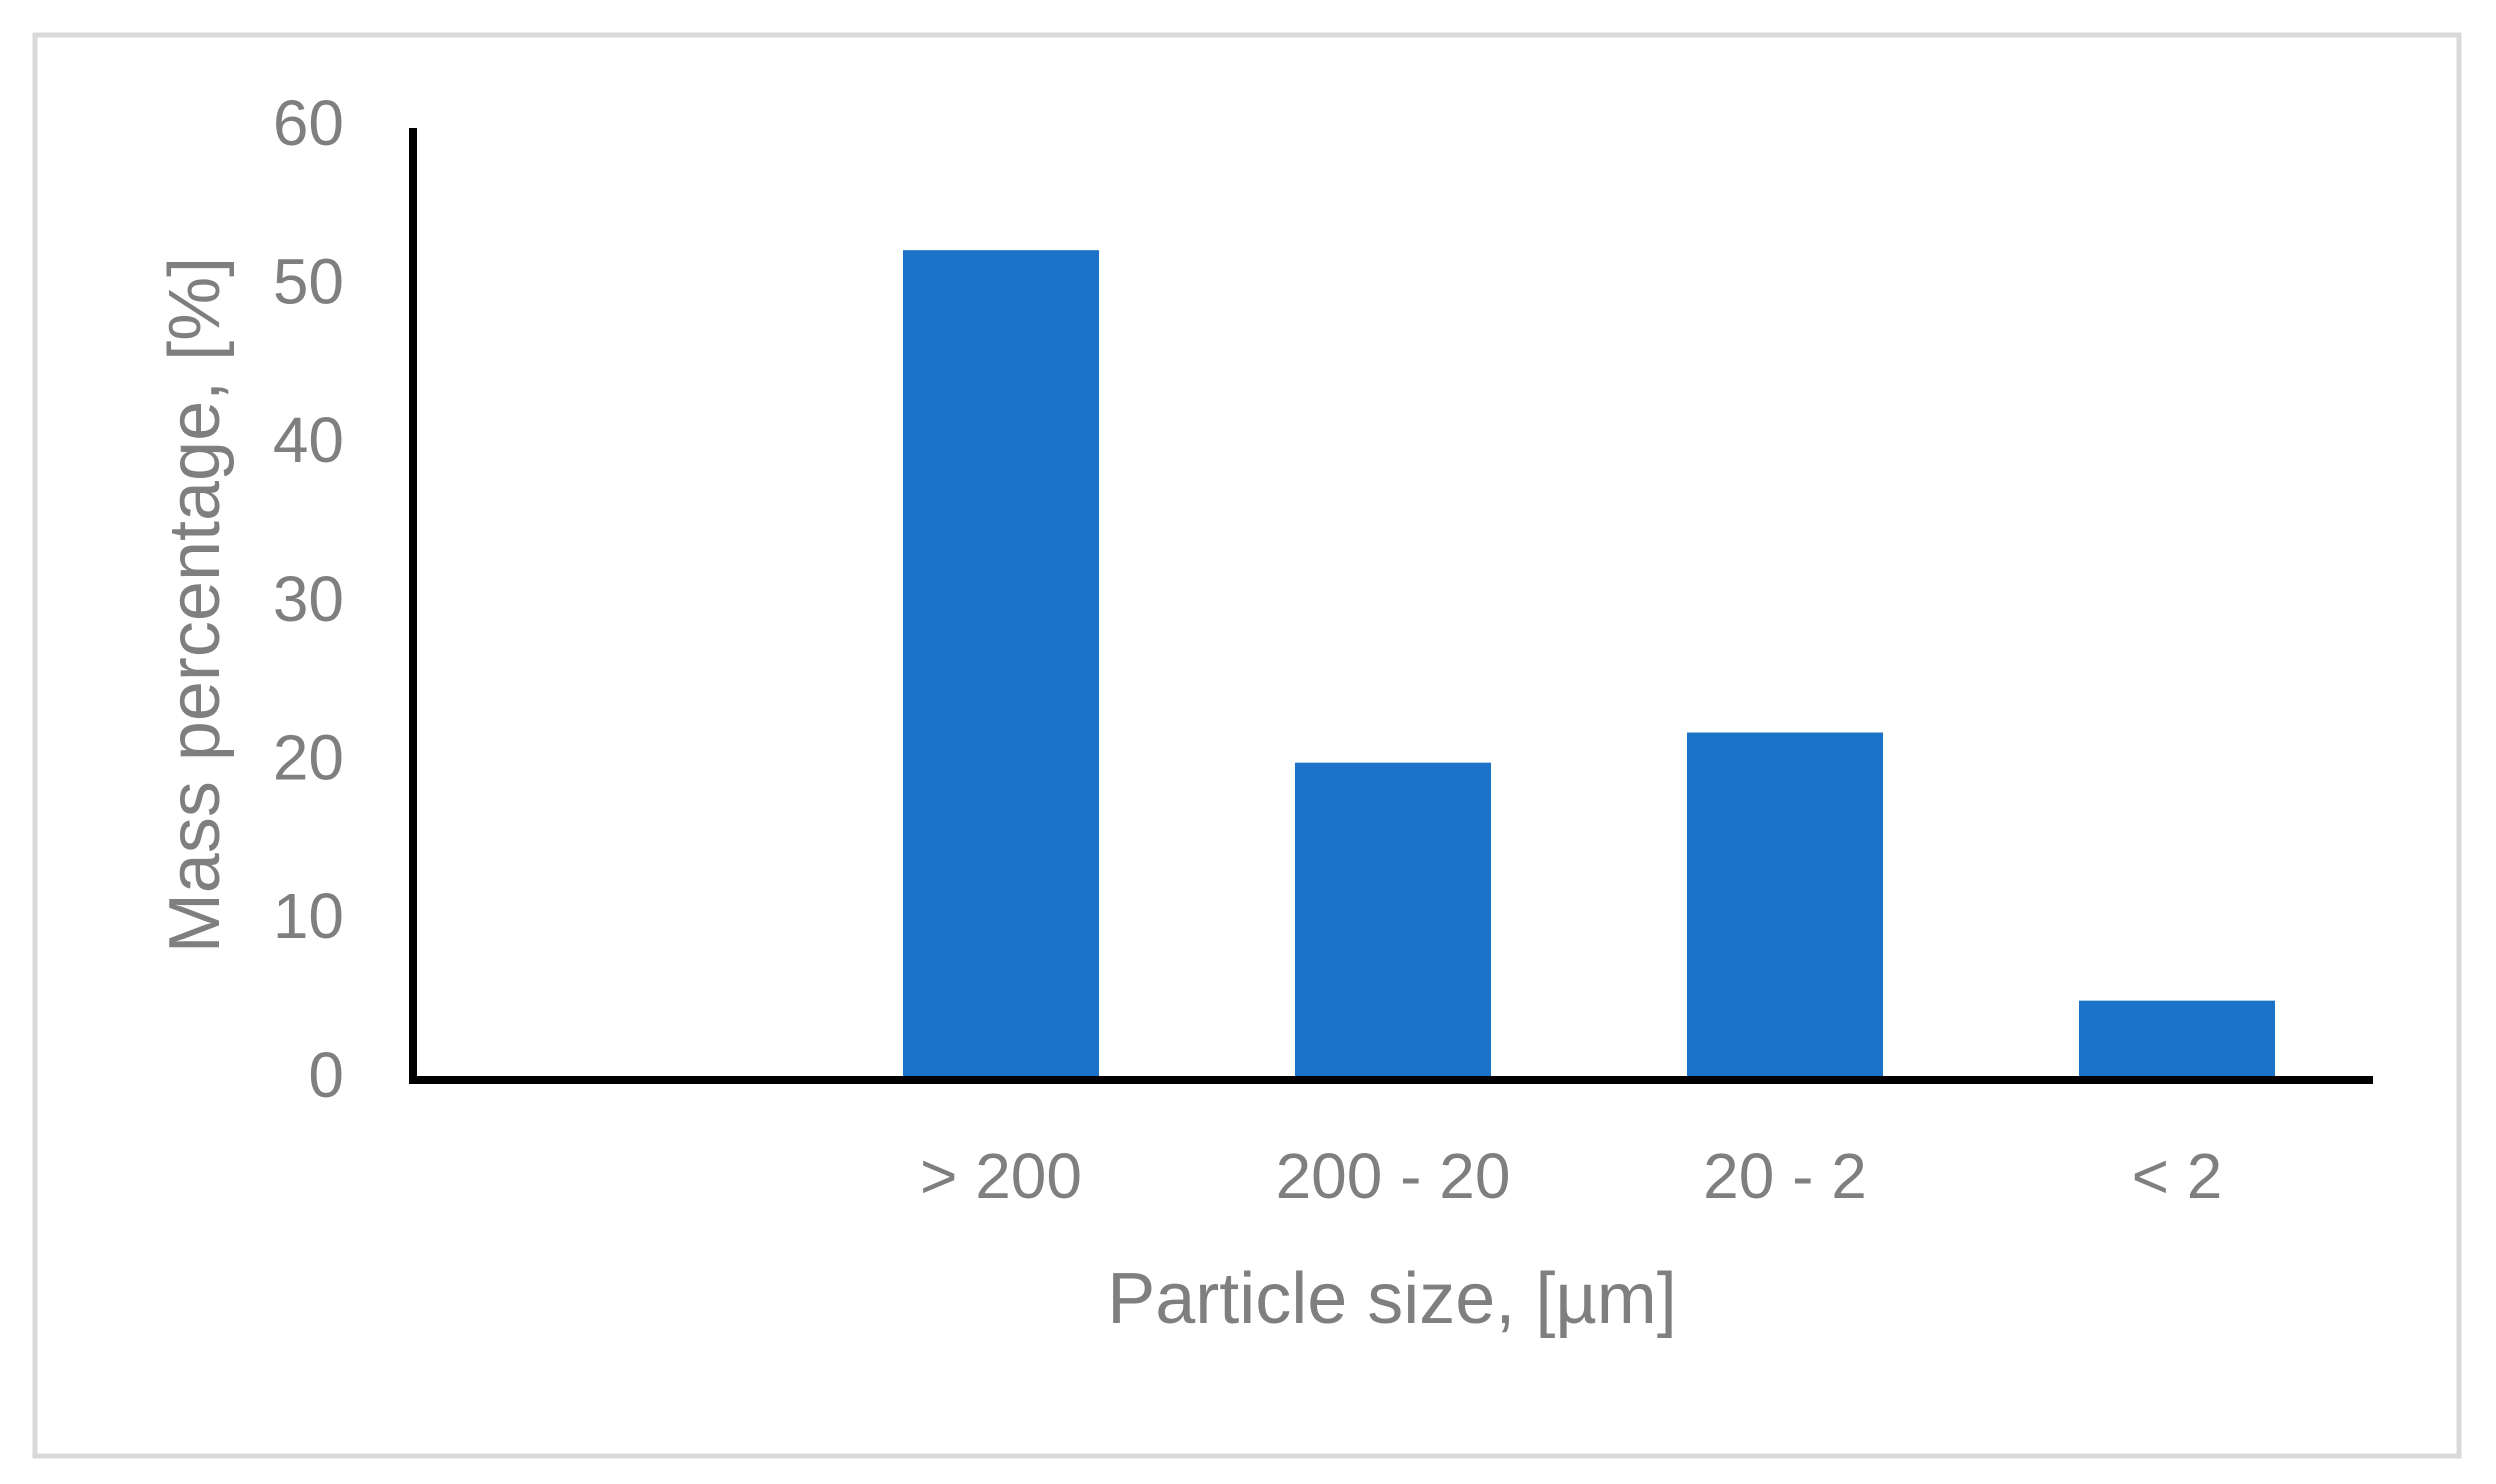  Describe the element at coordinates (308, 440) in the screenshot. I see `y-tick-label: 40` at that location.